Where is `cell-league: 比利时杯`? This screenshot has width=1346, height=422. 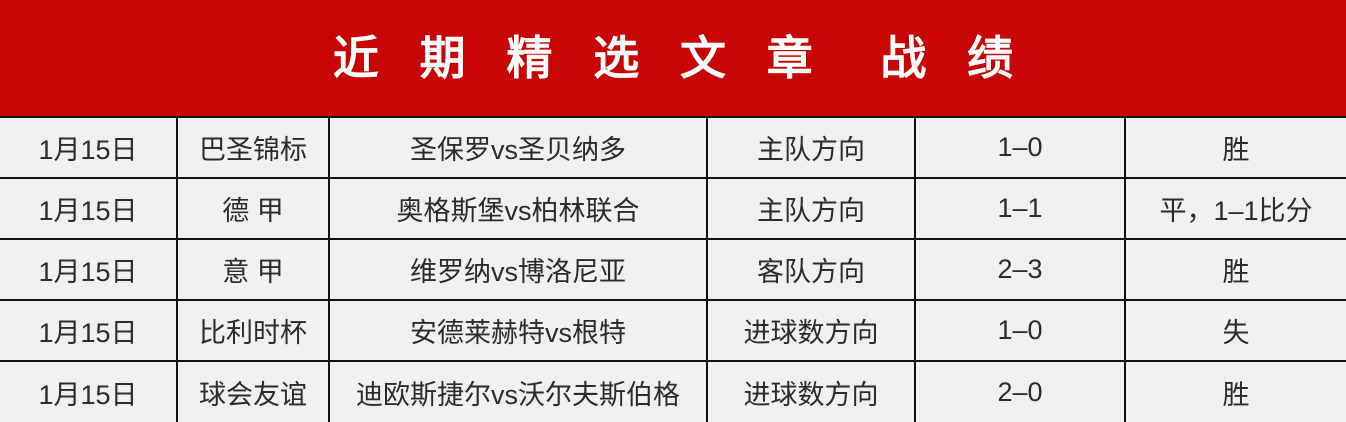
cell-league: 比利时杯 is located at coordinates (253, 330).